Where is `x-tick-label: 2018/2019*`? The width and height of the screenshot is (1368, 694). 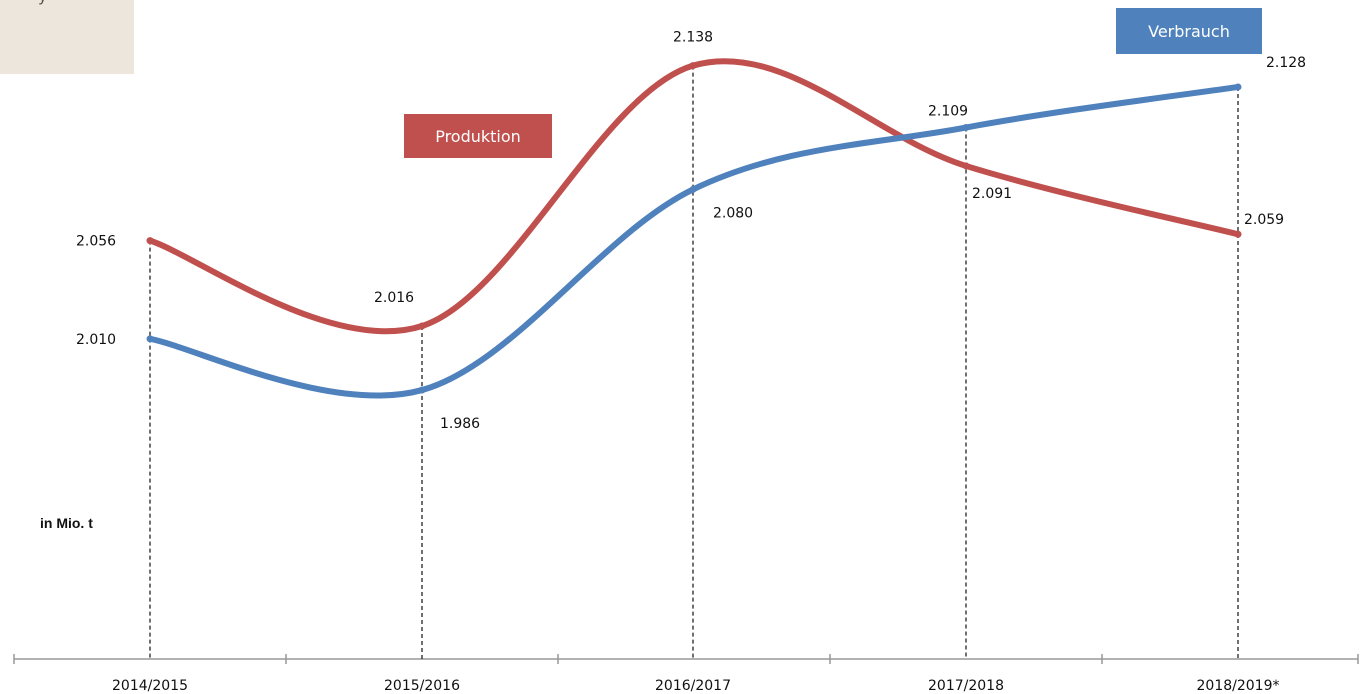 x-tick-label: 2018/2019* is located at coordinates (1238, 686).